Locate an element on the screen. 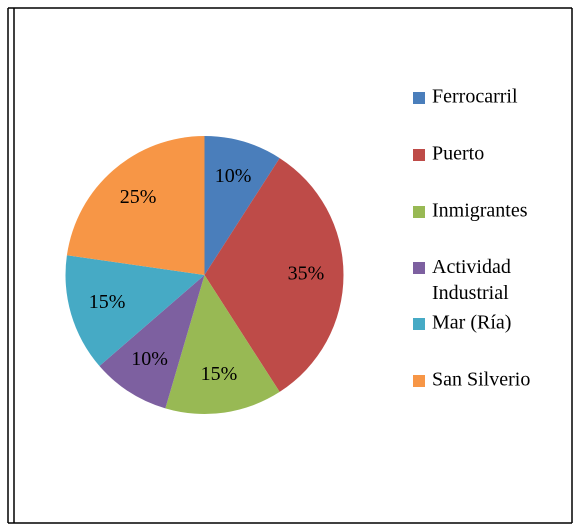  legend-label: Ferrocarril is located at coordinates (475, 97).